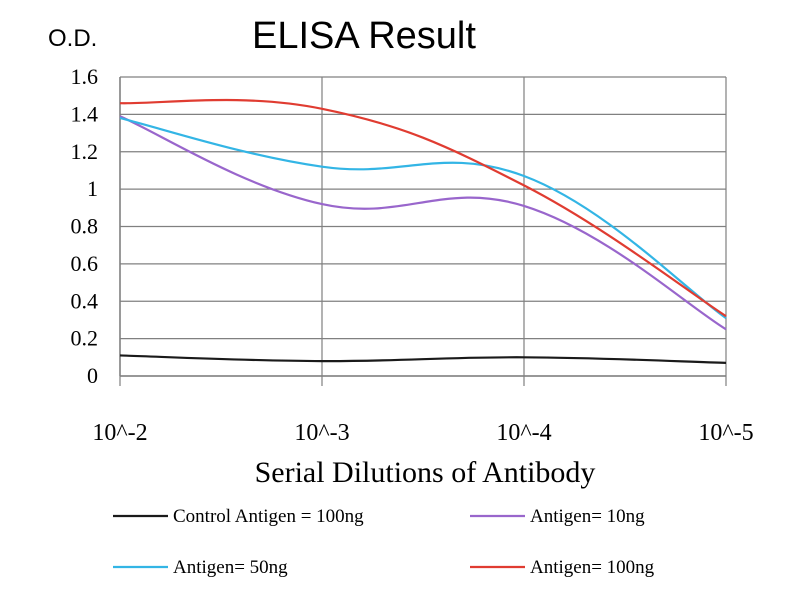  Describe the element at coordinates (85, 338) in the screenshot. I see `y-tick-label: 0.2` at that location.